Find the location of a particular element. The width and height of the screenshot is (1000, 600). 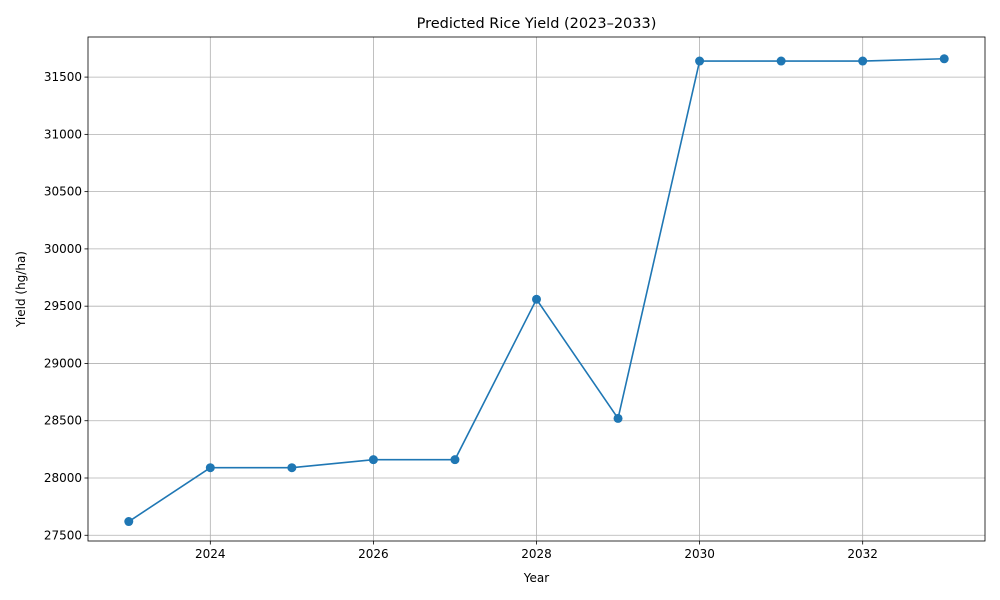

x-tick-label: 2032 is located at coordinates (862, 554).